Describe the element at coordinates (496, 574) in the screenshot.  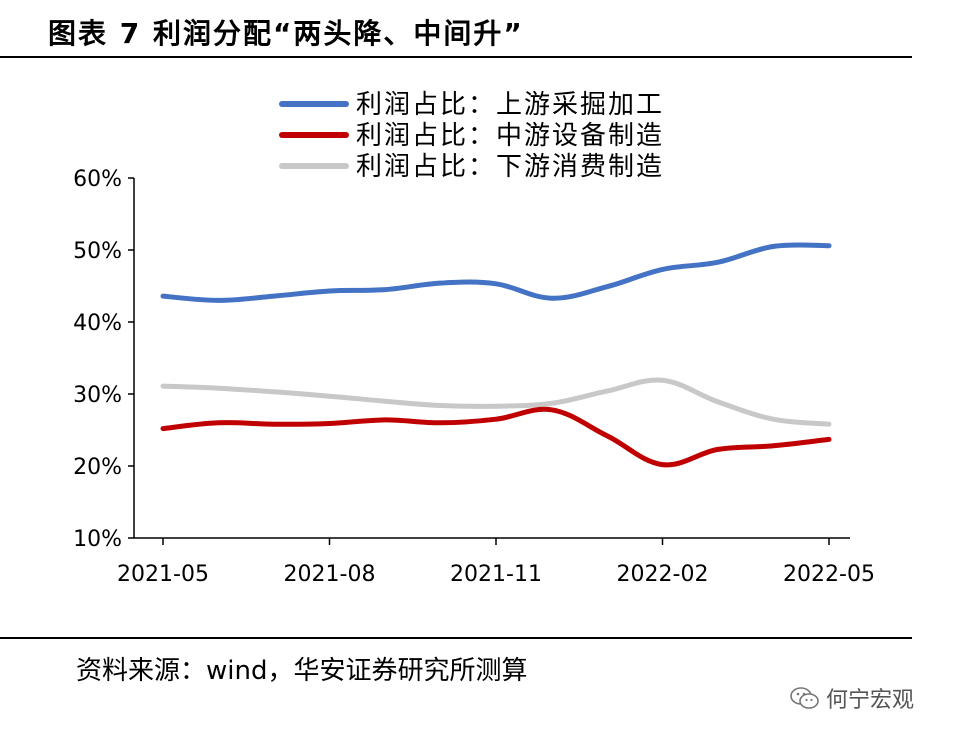
I see `x-tick-label: 2021-11` at that location.